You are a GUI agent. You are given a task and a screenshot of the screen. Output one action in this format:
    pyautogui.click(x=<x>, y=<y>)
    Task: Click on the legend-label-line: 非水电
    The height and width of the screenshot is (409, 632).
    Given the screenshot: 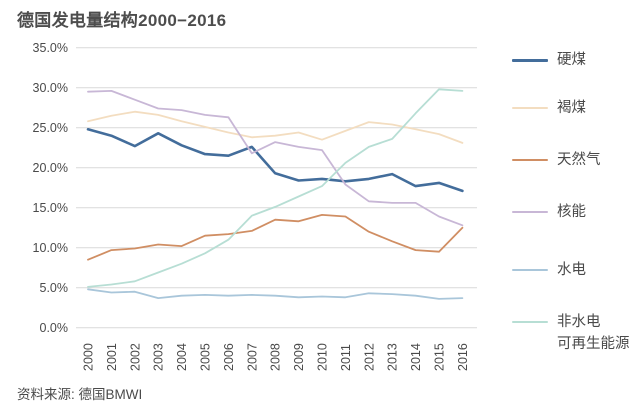 What is the action you would take?
    pyautogui.click(x=579, y=322)
    